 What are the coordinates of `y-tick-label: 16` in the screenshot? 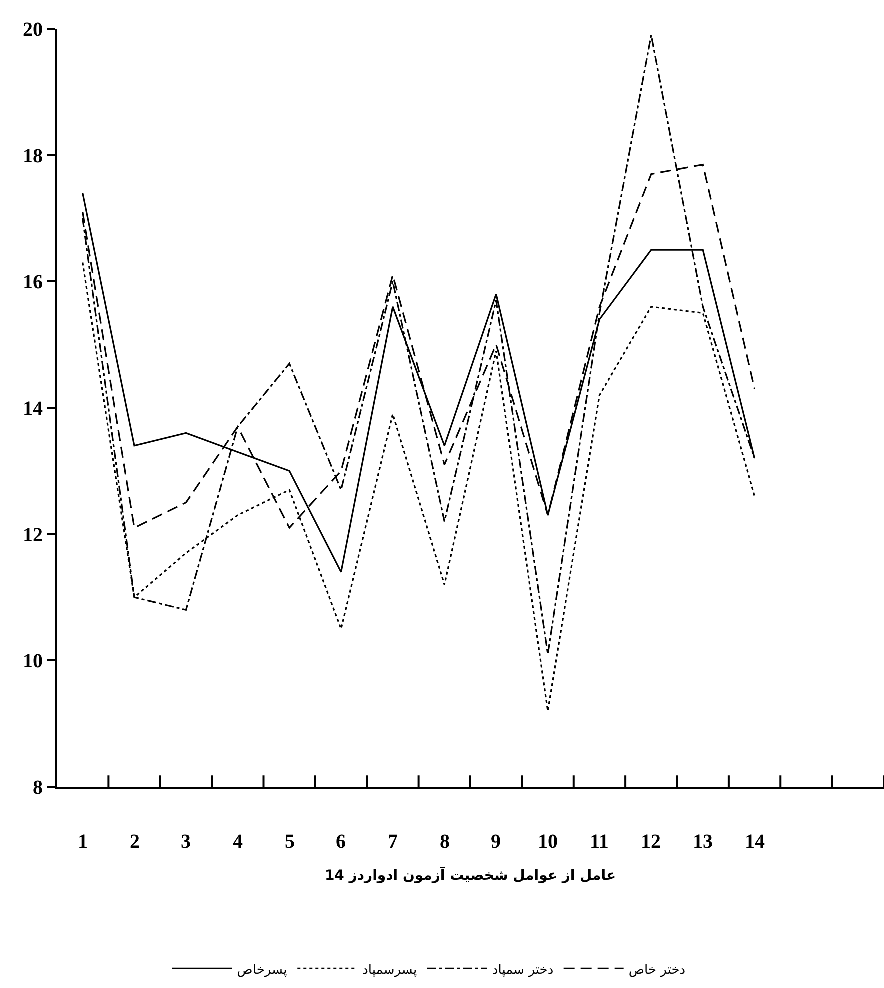 It's located at (33, 283).